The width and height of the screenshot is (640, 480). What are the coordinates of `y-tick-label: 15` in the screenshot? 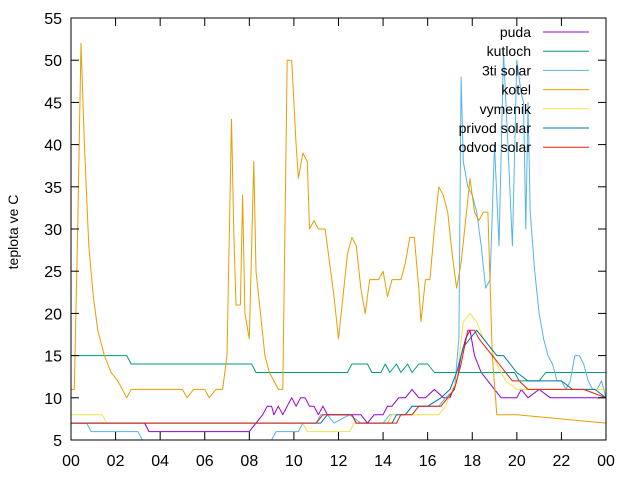 It's located at (53, 357).